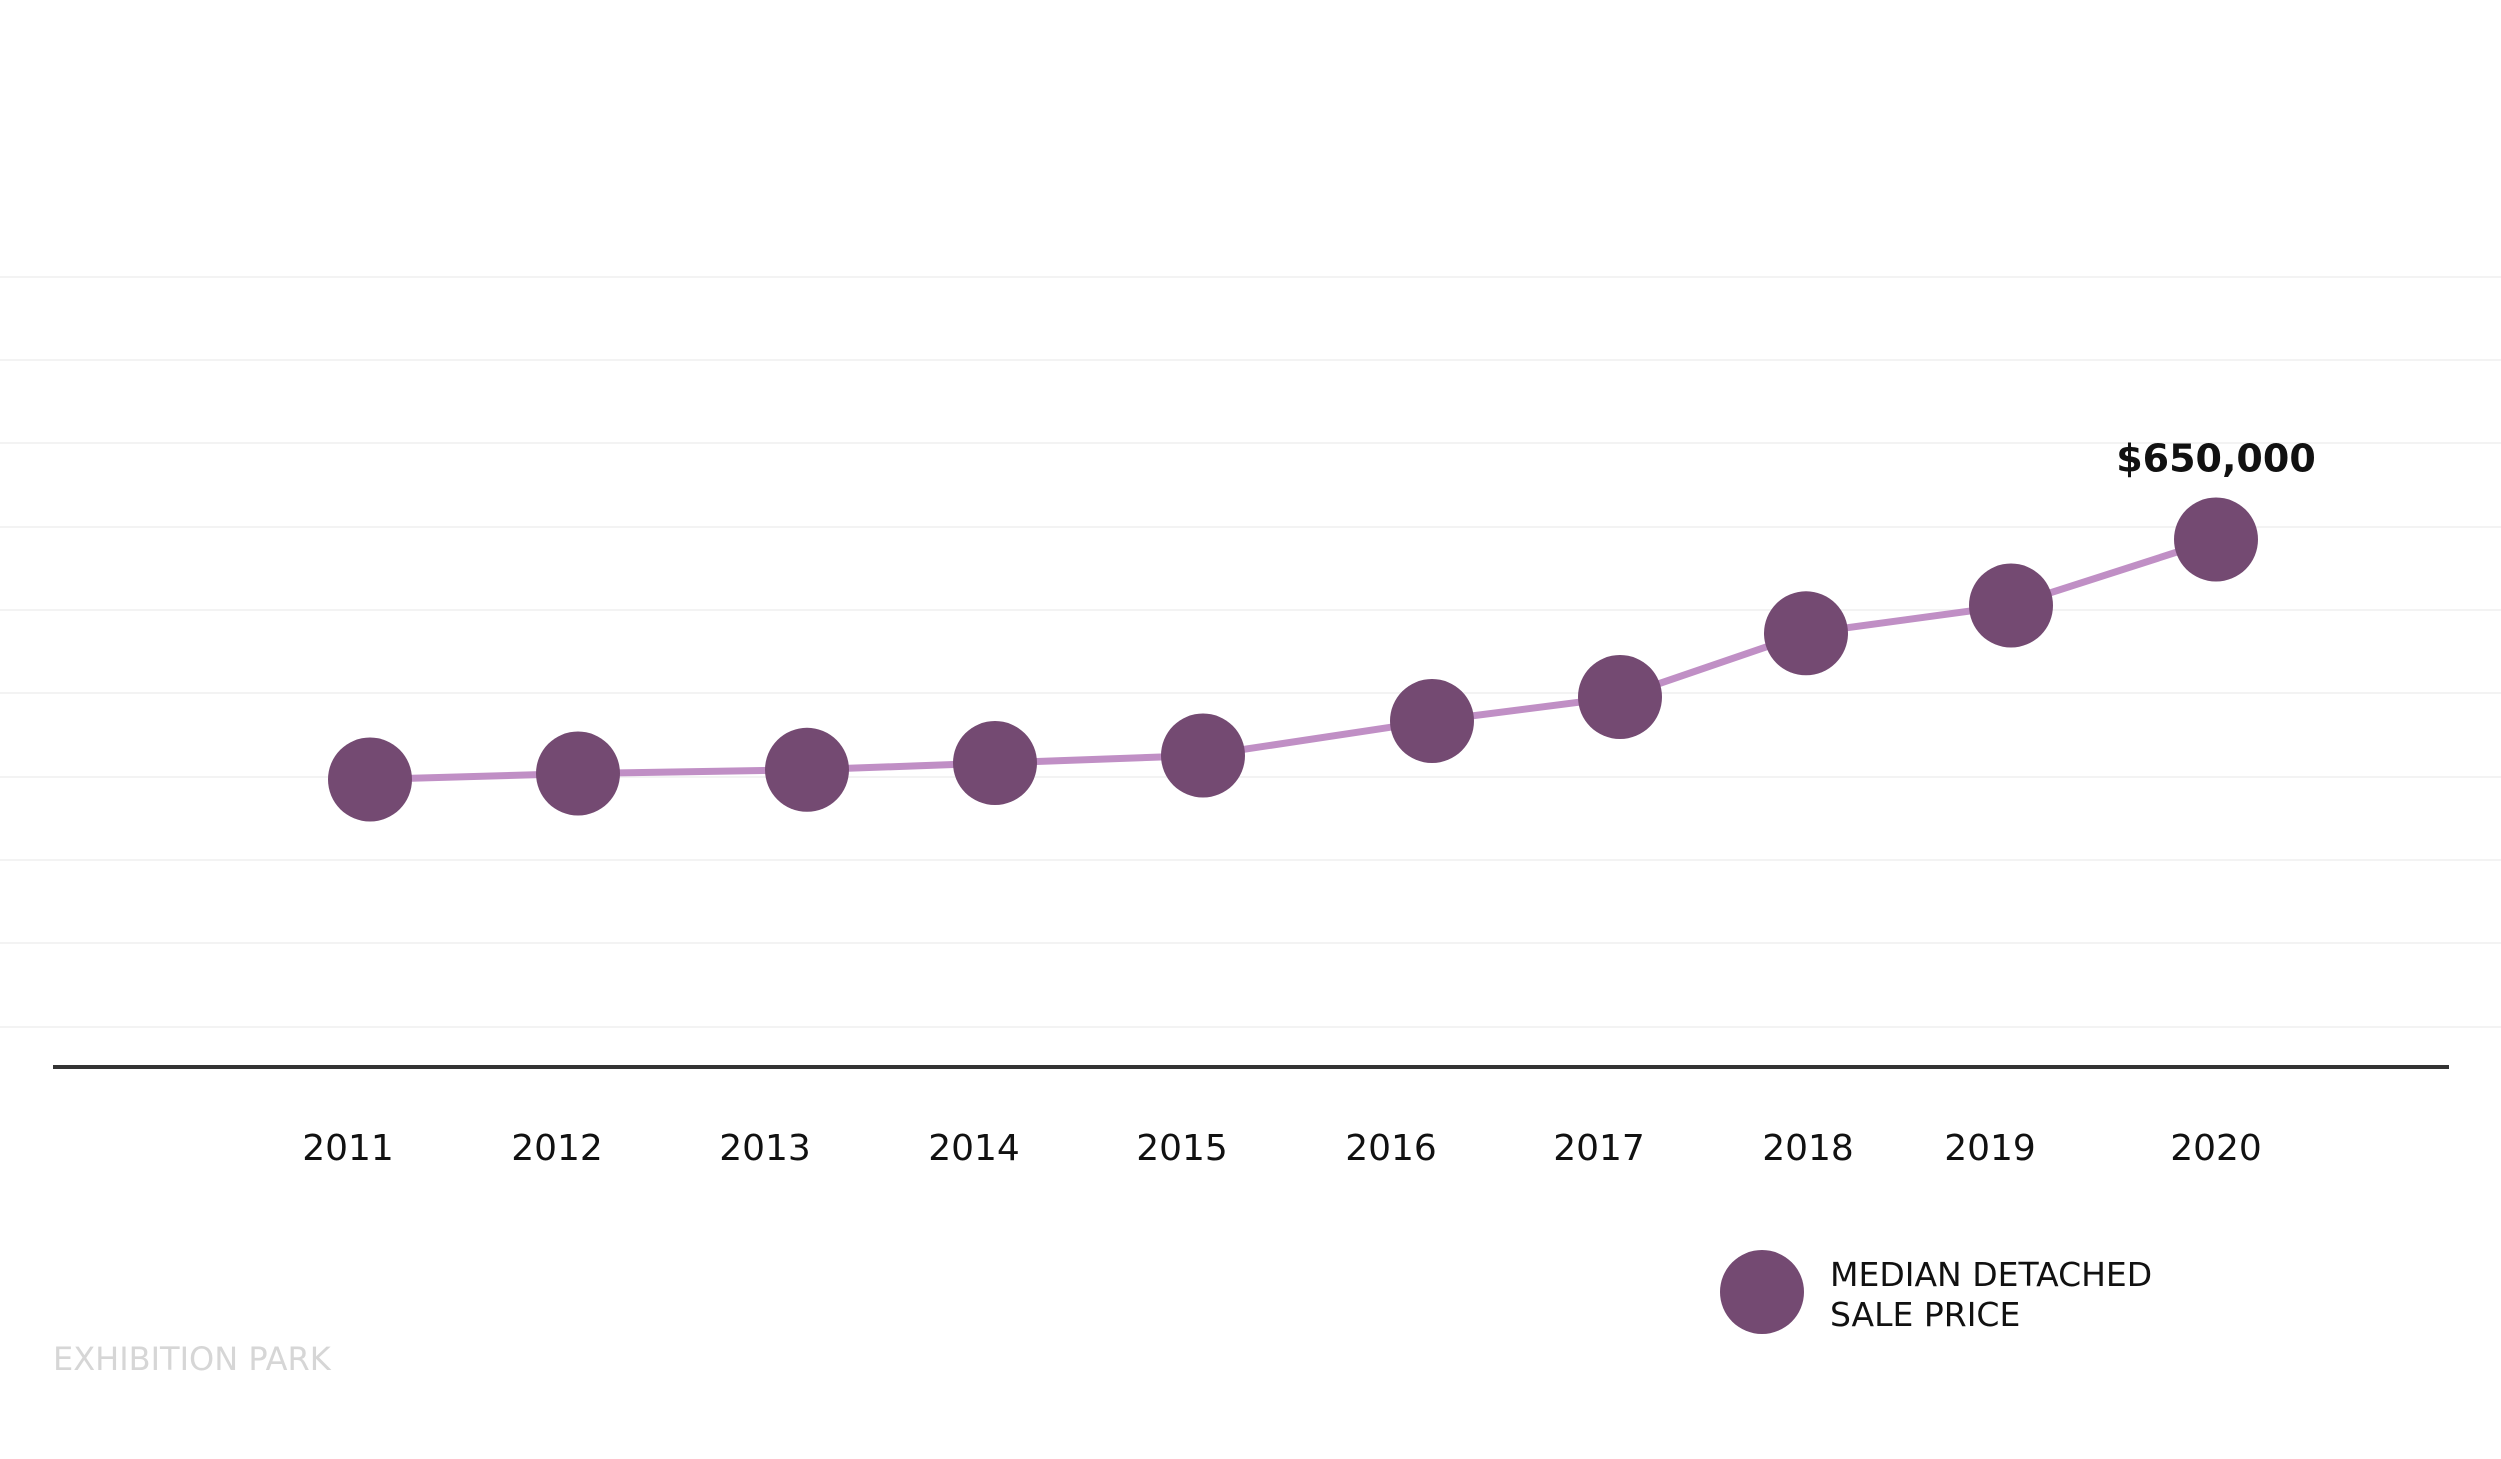  I want to click on data-point-2019, so click(2011, 605).